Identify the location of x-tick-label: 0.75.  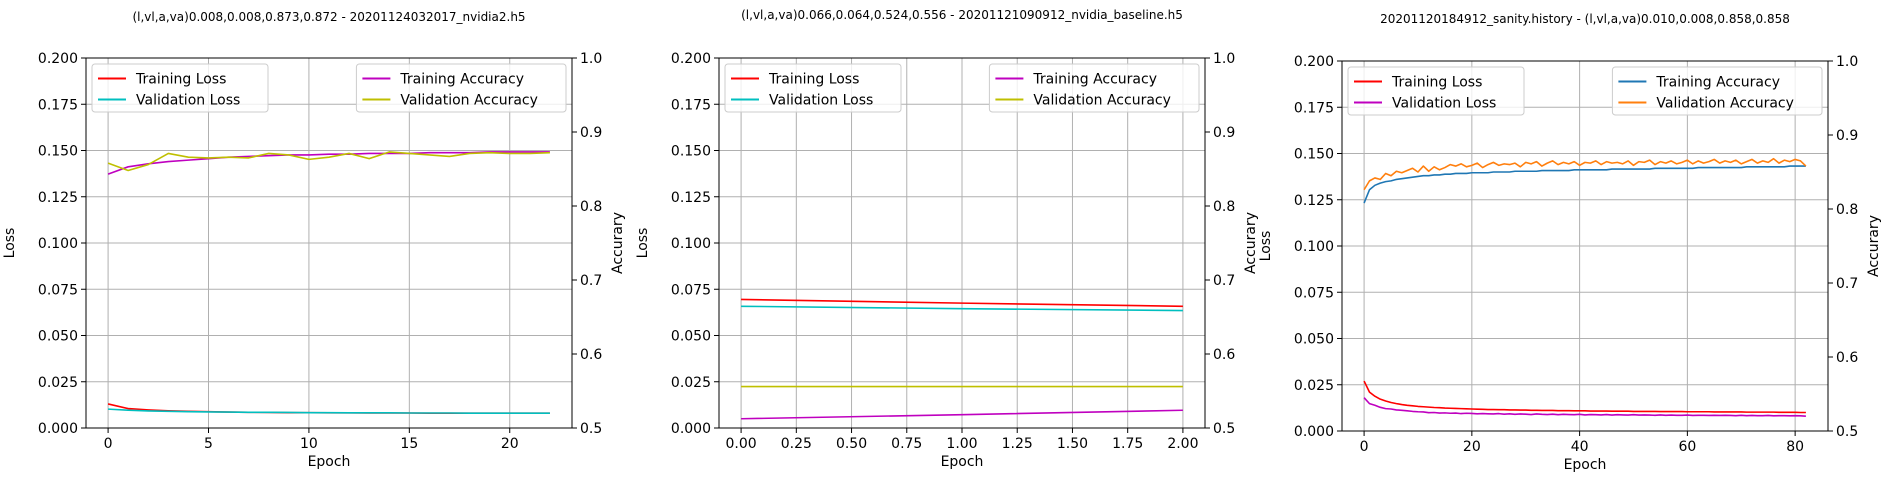
(906, 444).